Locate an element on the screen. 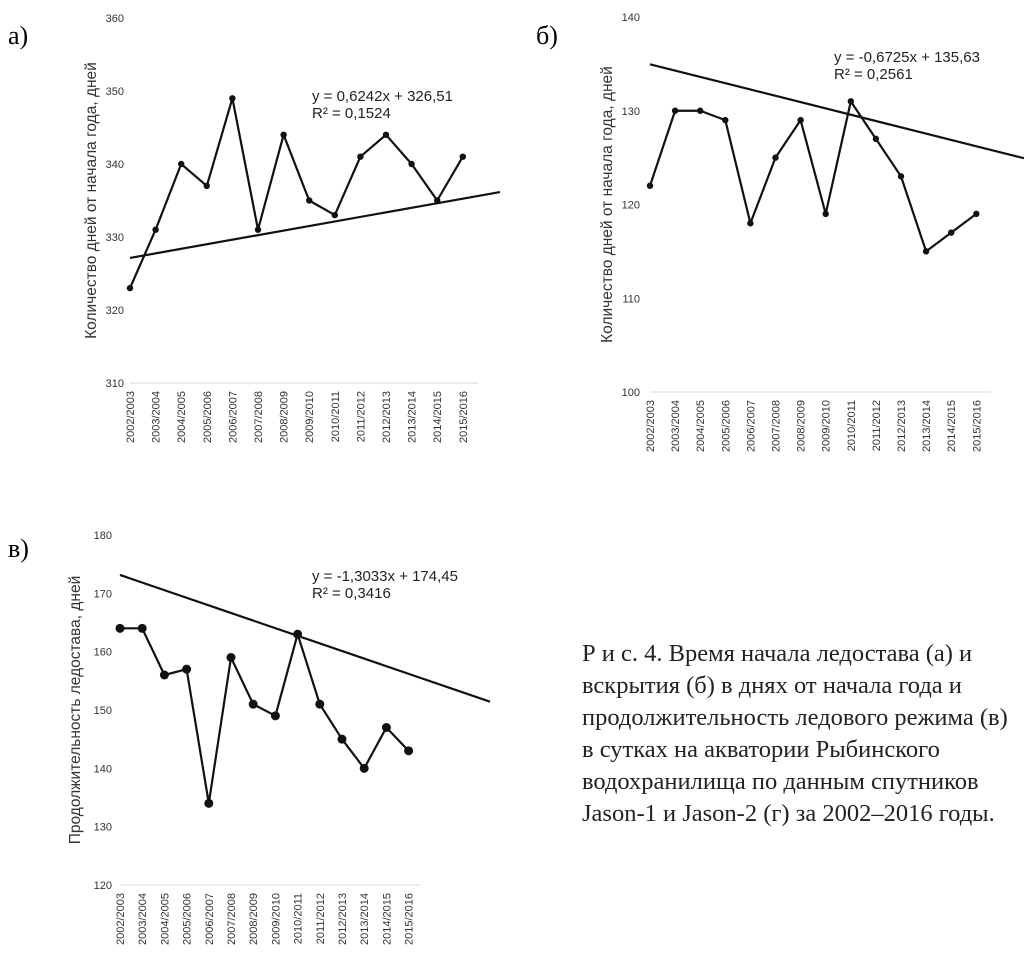 The width and height of the screenshot is (1024, 960). chart2-x-tick-label: 2010/2011 is located at coordinates (852, 425).